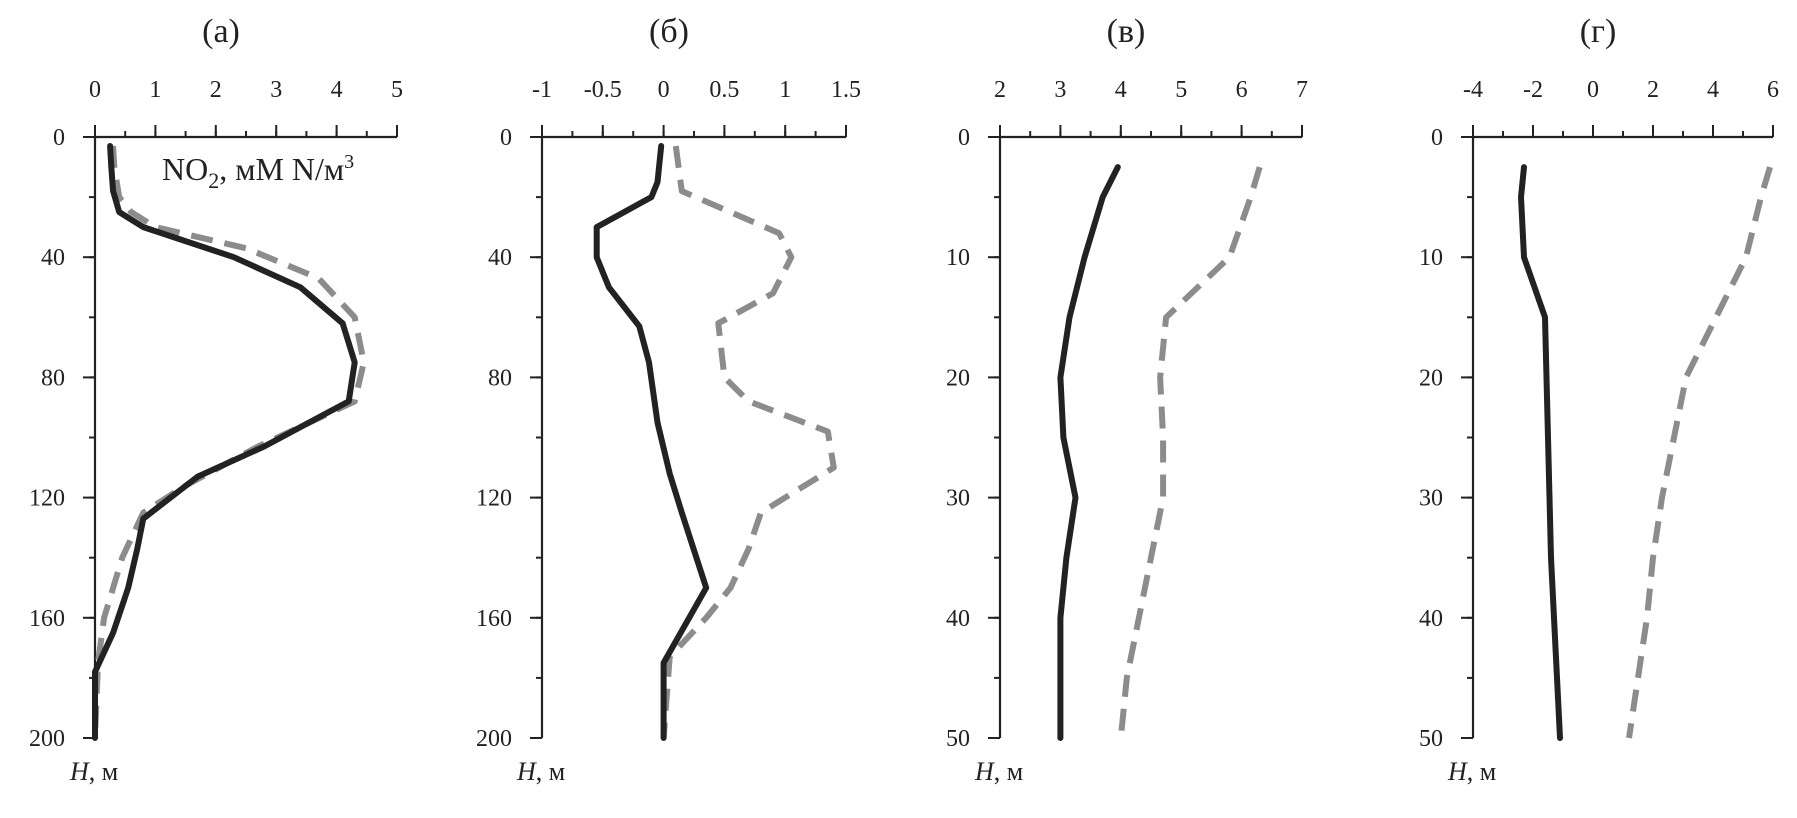 The height and width of the screenshot is (818, 1797). I want to click on quantity-annotation: NO2, мМ N/м3, so click(258, 172).